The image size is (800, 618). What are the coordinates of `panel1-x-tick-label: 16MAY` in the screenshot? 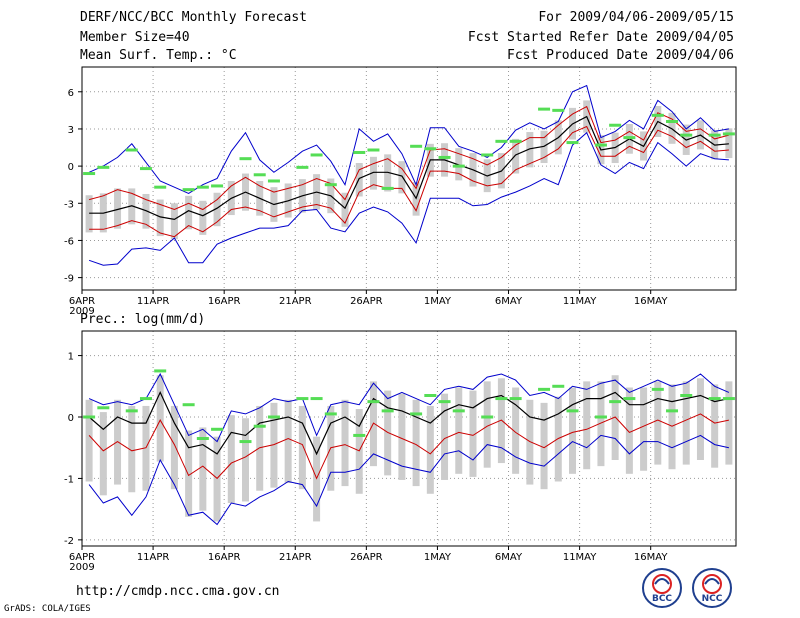 It's located at (651, 301).